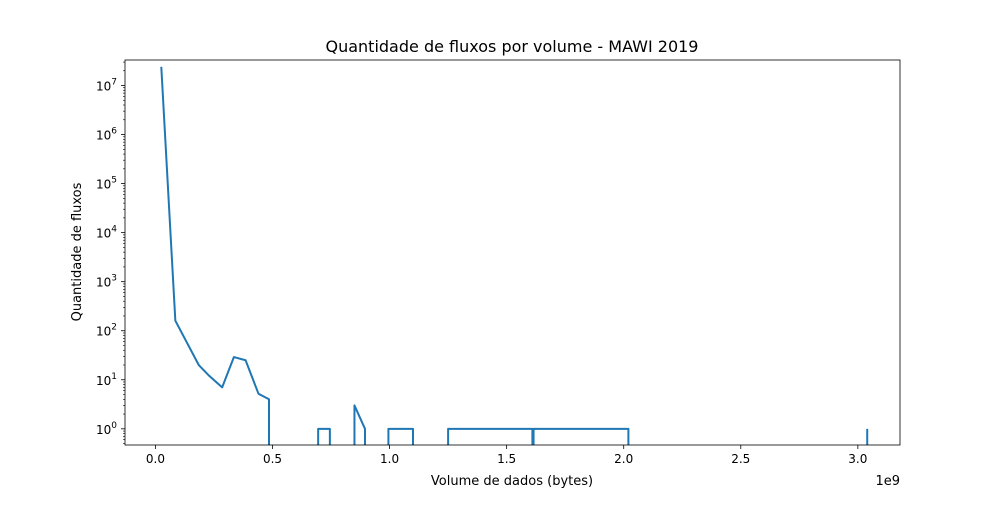 Image resolution: width=1000 pixels, height=505 pixels. What do you see at coordinates (389, 459) in the screenshot?
I see `x-tick-label: 1.0` at bounding box center [389, 459].